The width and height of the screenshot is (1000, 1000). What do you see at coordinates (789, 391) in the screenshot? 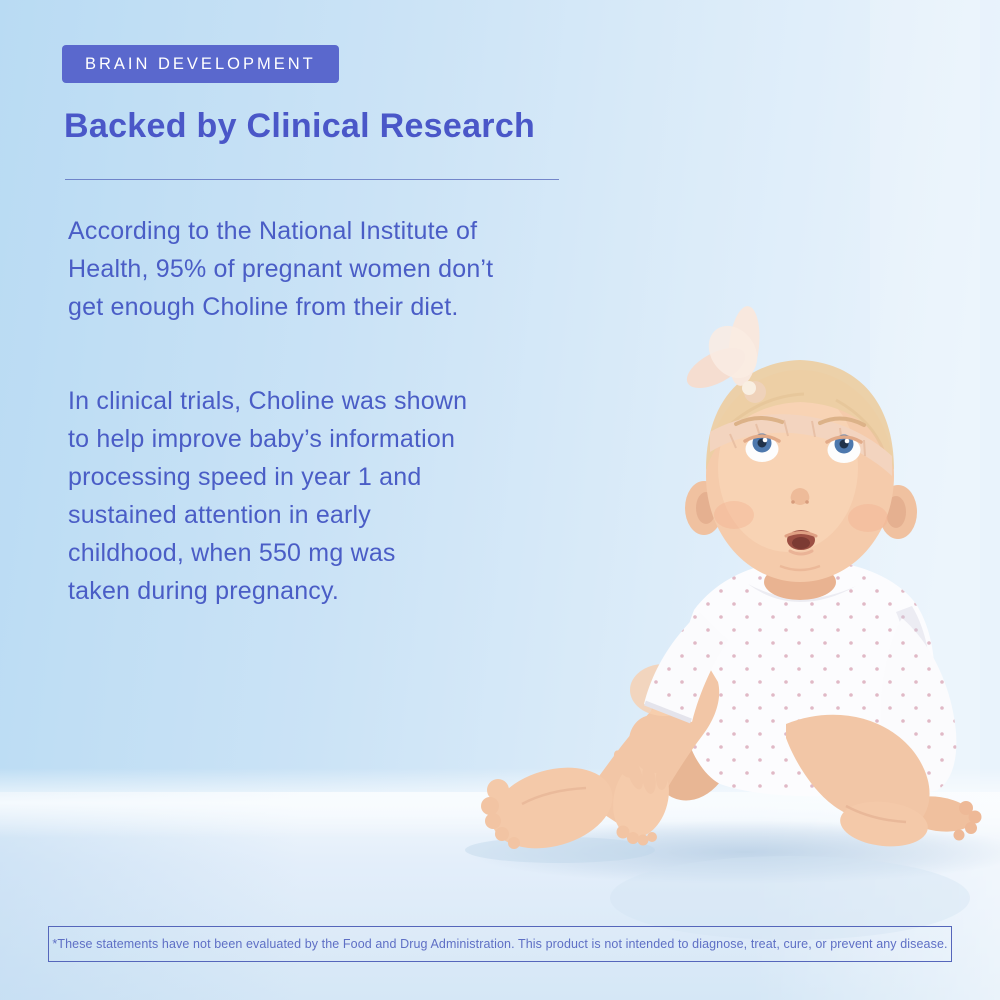
I see `baby-bow-headband` at bounding box center [789, 391].